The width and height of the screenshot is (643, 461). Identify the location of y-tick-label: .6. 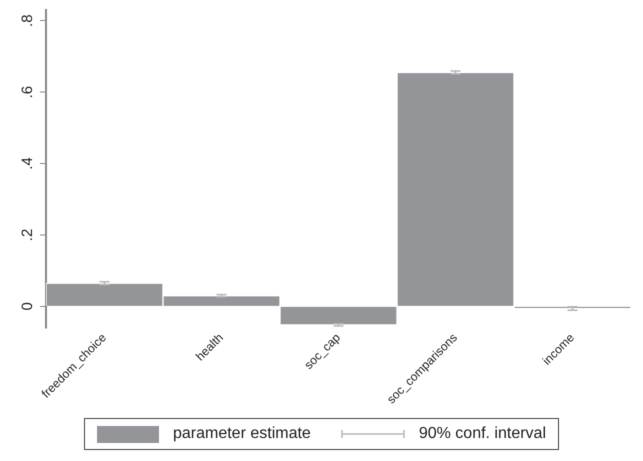
(27, 92).